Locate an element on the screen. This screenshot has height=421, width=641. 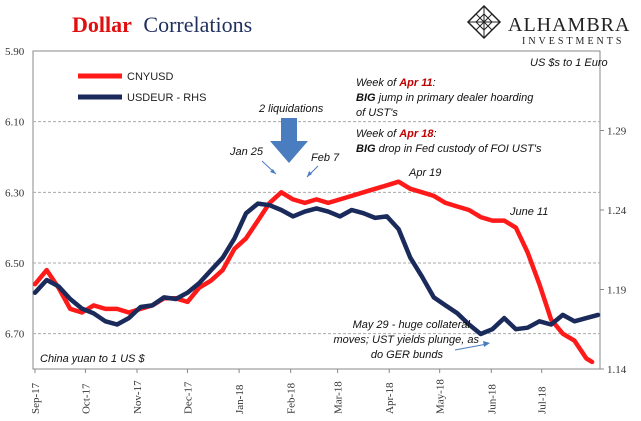
annotation-may29-line2: moves; UST yields plunge, as is located at coordinates (406, 340).